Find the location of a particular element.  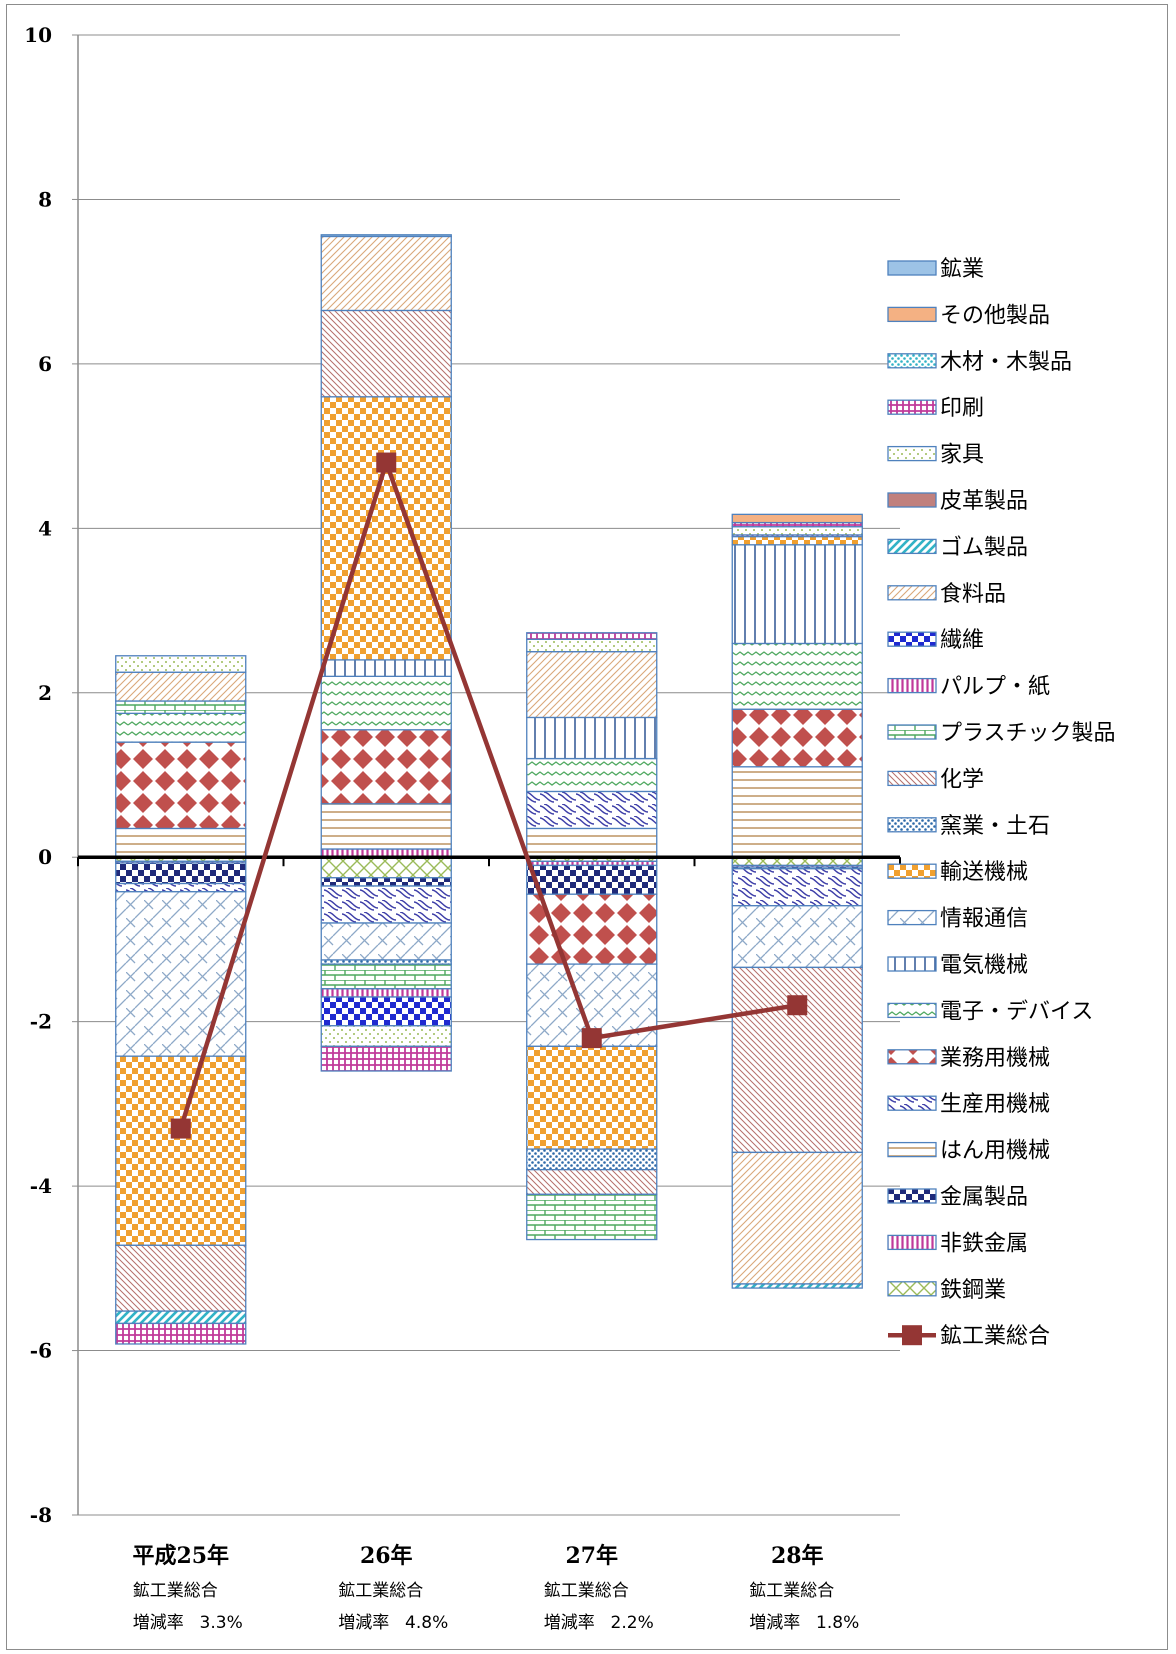

legend-label: 輸送機械 is located at coordinates (984, 872).